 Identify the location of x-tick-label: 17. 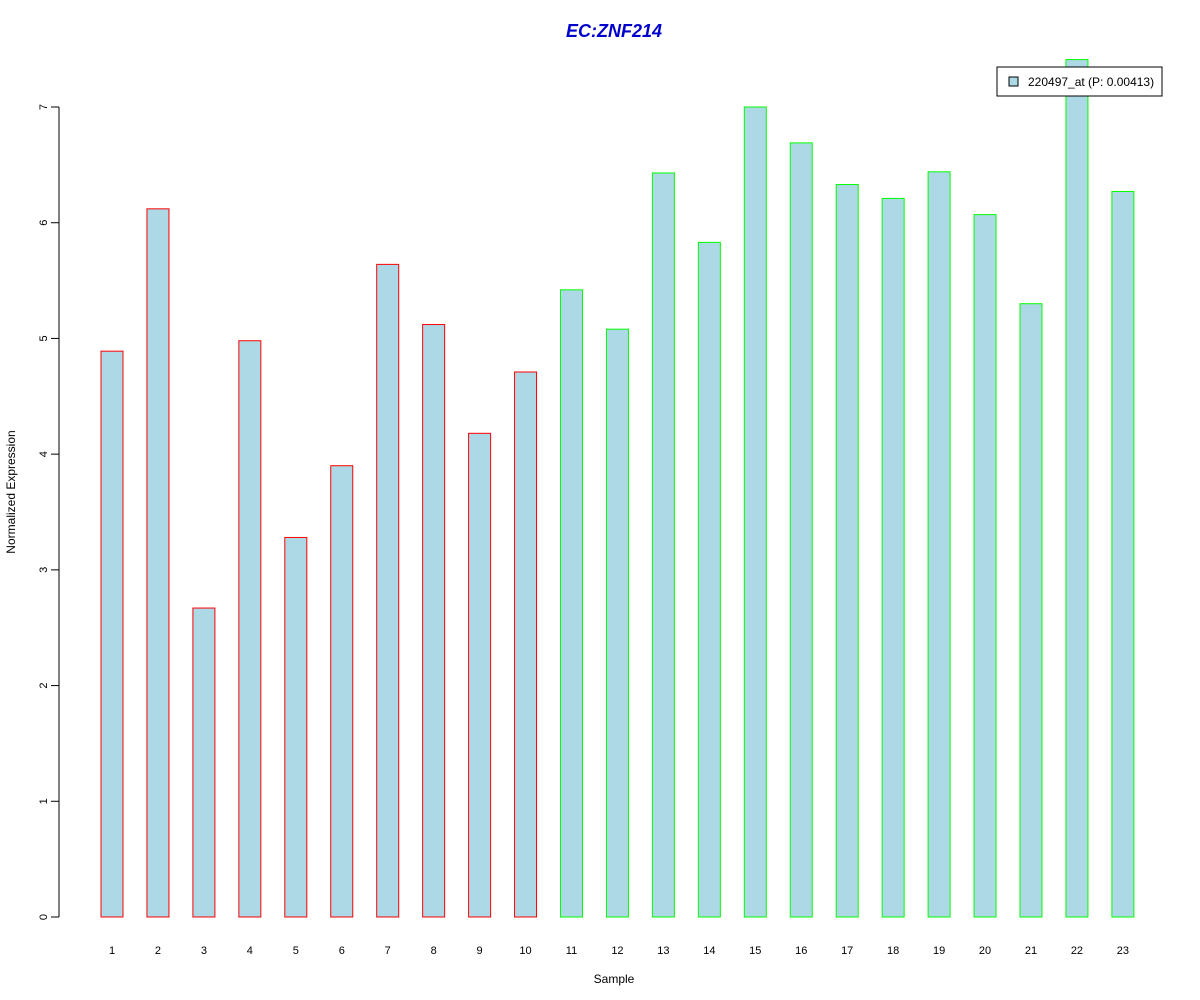
(847, 951).